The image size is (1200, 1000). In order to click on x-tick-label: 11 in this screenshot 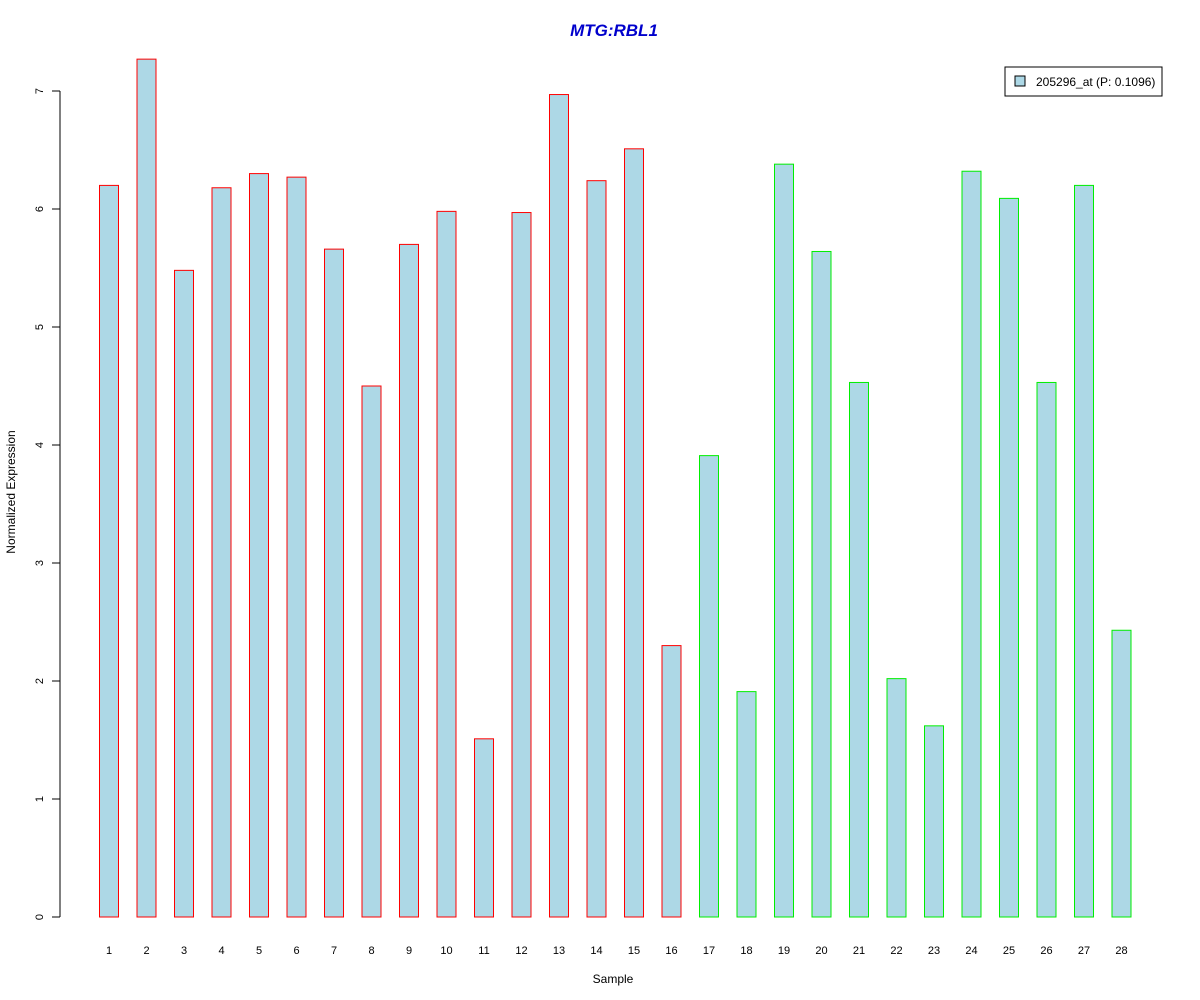, I will do `click(483, 951)`.